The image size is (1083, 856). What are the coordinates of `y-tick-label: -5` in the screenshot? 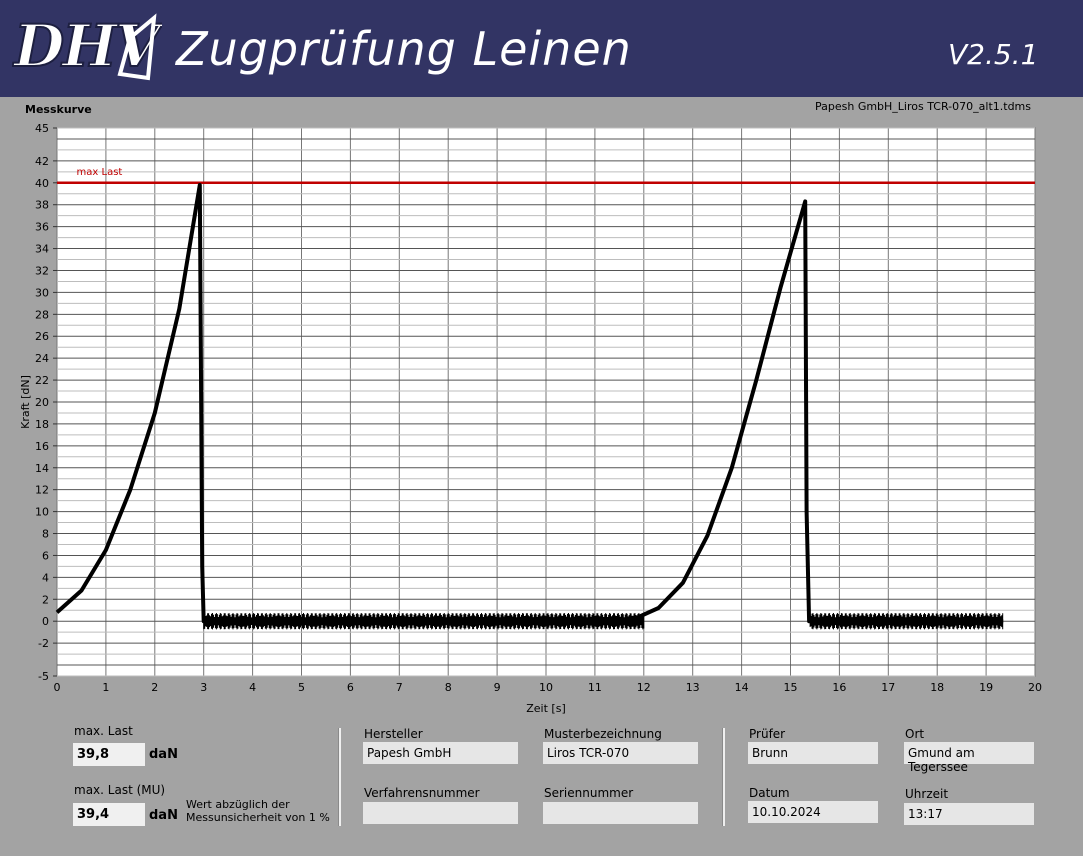 It's located at (43, 676).